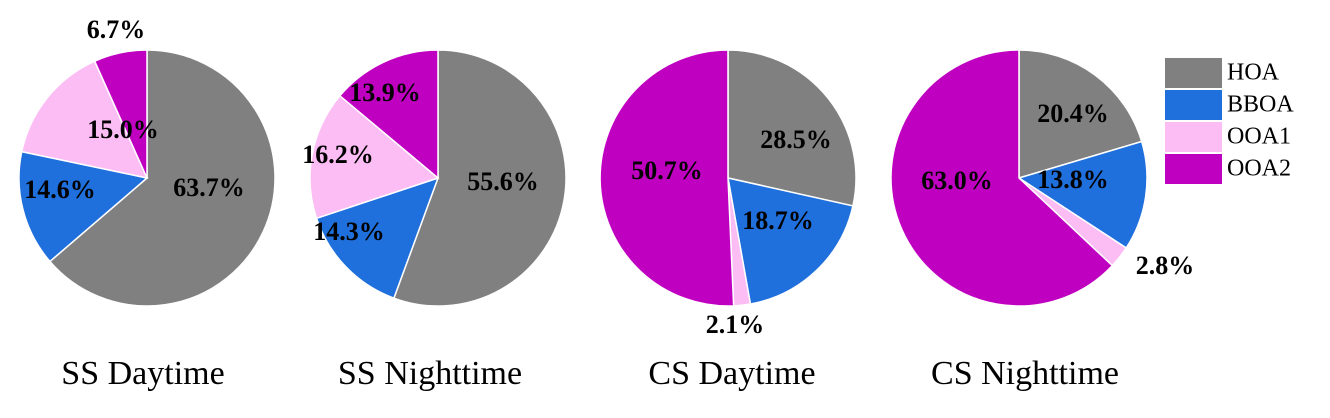  What do you see at coordinates (957, 180) in the screenshot?
I see `slice-label-ooa2: 63.0%` at bounding box center [957, 180].